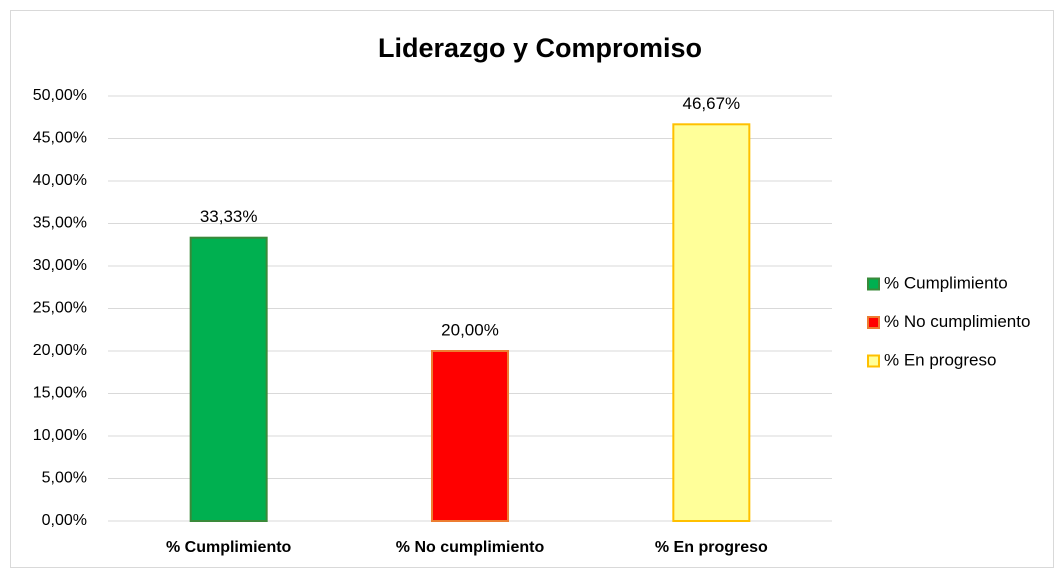 The height and width of the screenshot is (569, 1055). What do you see at coordinates (946, 282) in the screenshot?
I see `legend-label: % Cumplimiento` at bounding box center [946, 282].